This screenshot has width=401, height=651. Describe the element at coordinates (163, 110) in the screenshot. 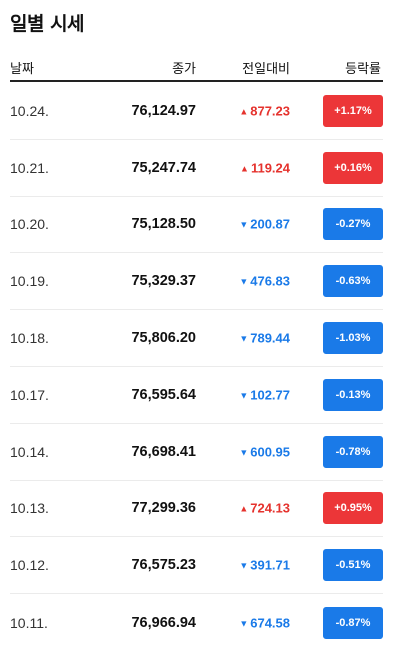

I see `row-close-price: 76,124.97` at that location.